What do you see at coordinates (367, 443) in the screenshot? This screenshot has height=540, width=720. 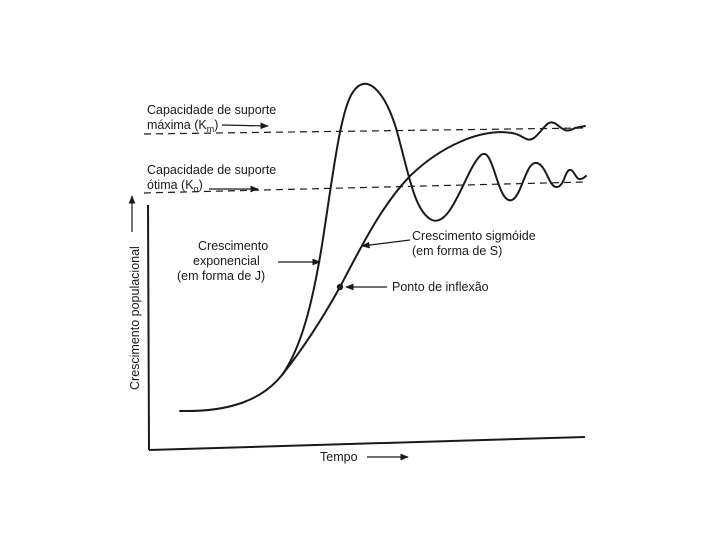 I see `x-axis-line` at bounding box center [367, 443].